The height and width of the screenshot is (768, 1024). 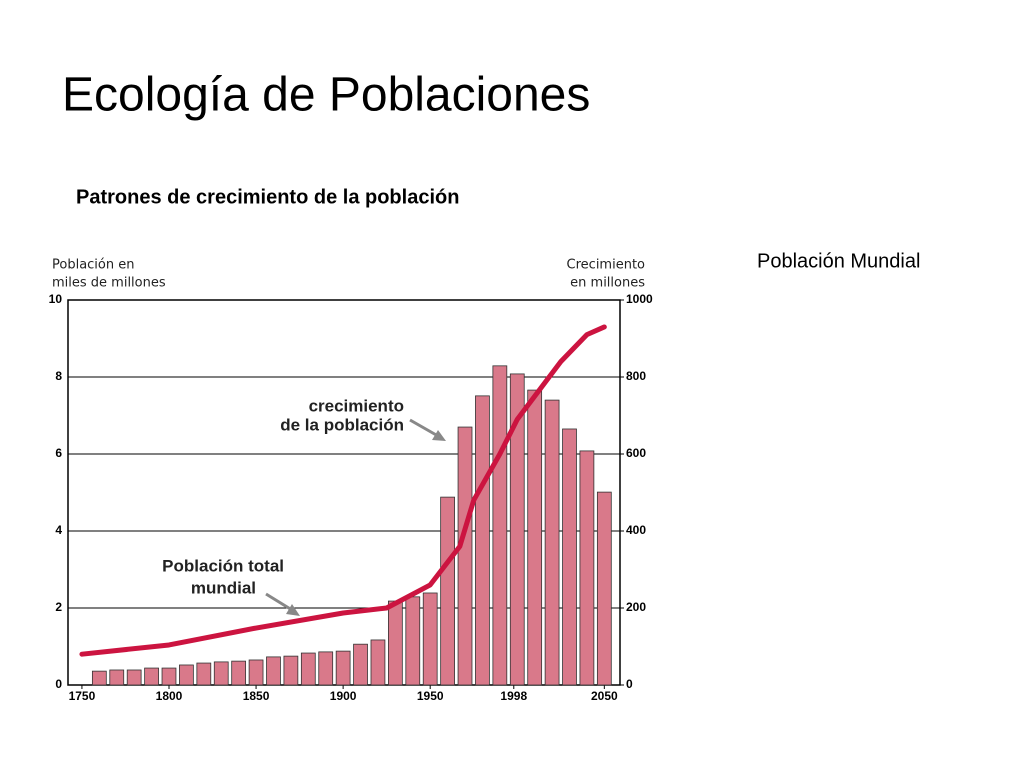 What do you see at coordinates (604, 696) in the screenshot?
I see `x-tick-label: 2050` at bounding box center [604, 696].